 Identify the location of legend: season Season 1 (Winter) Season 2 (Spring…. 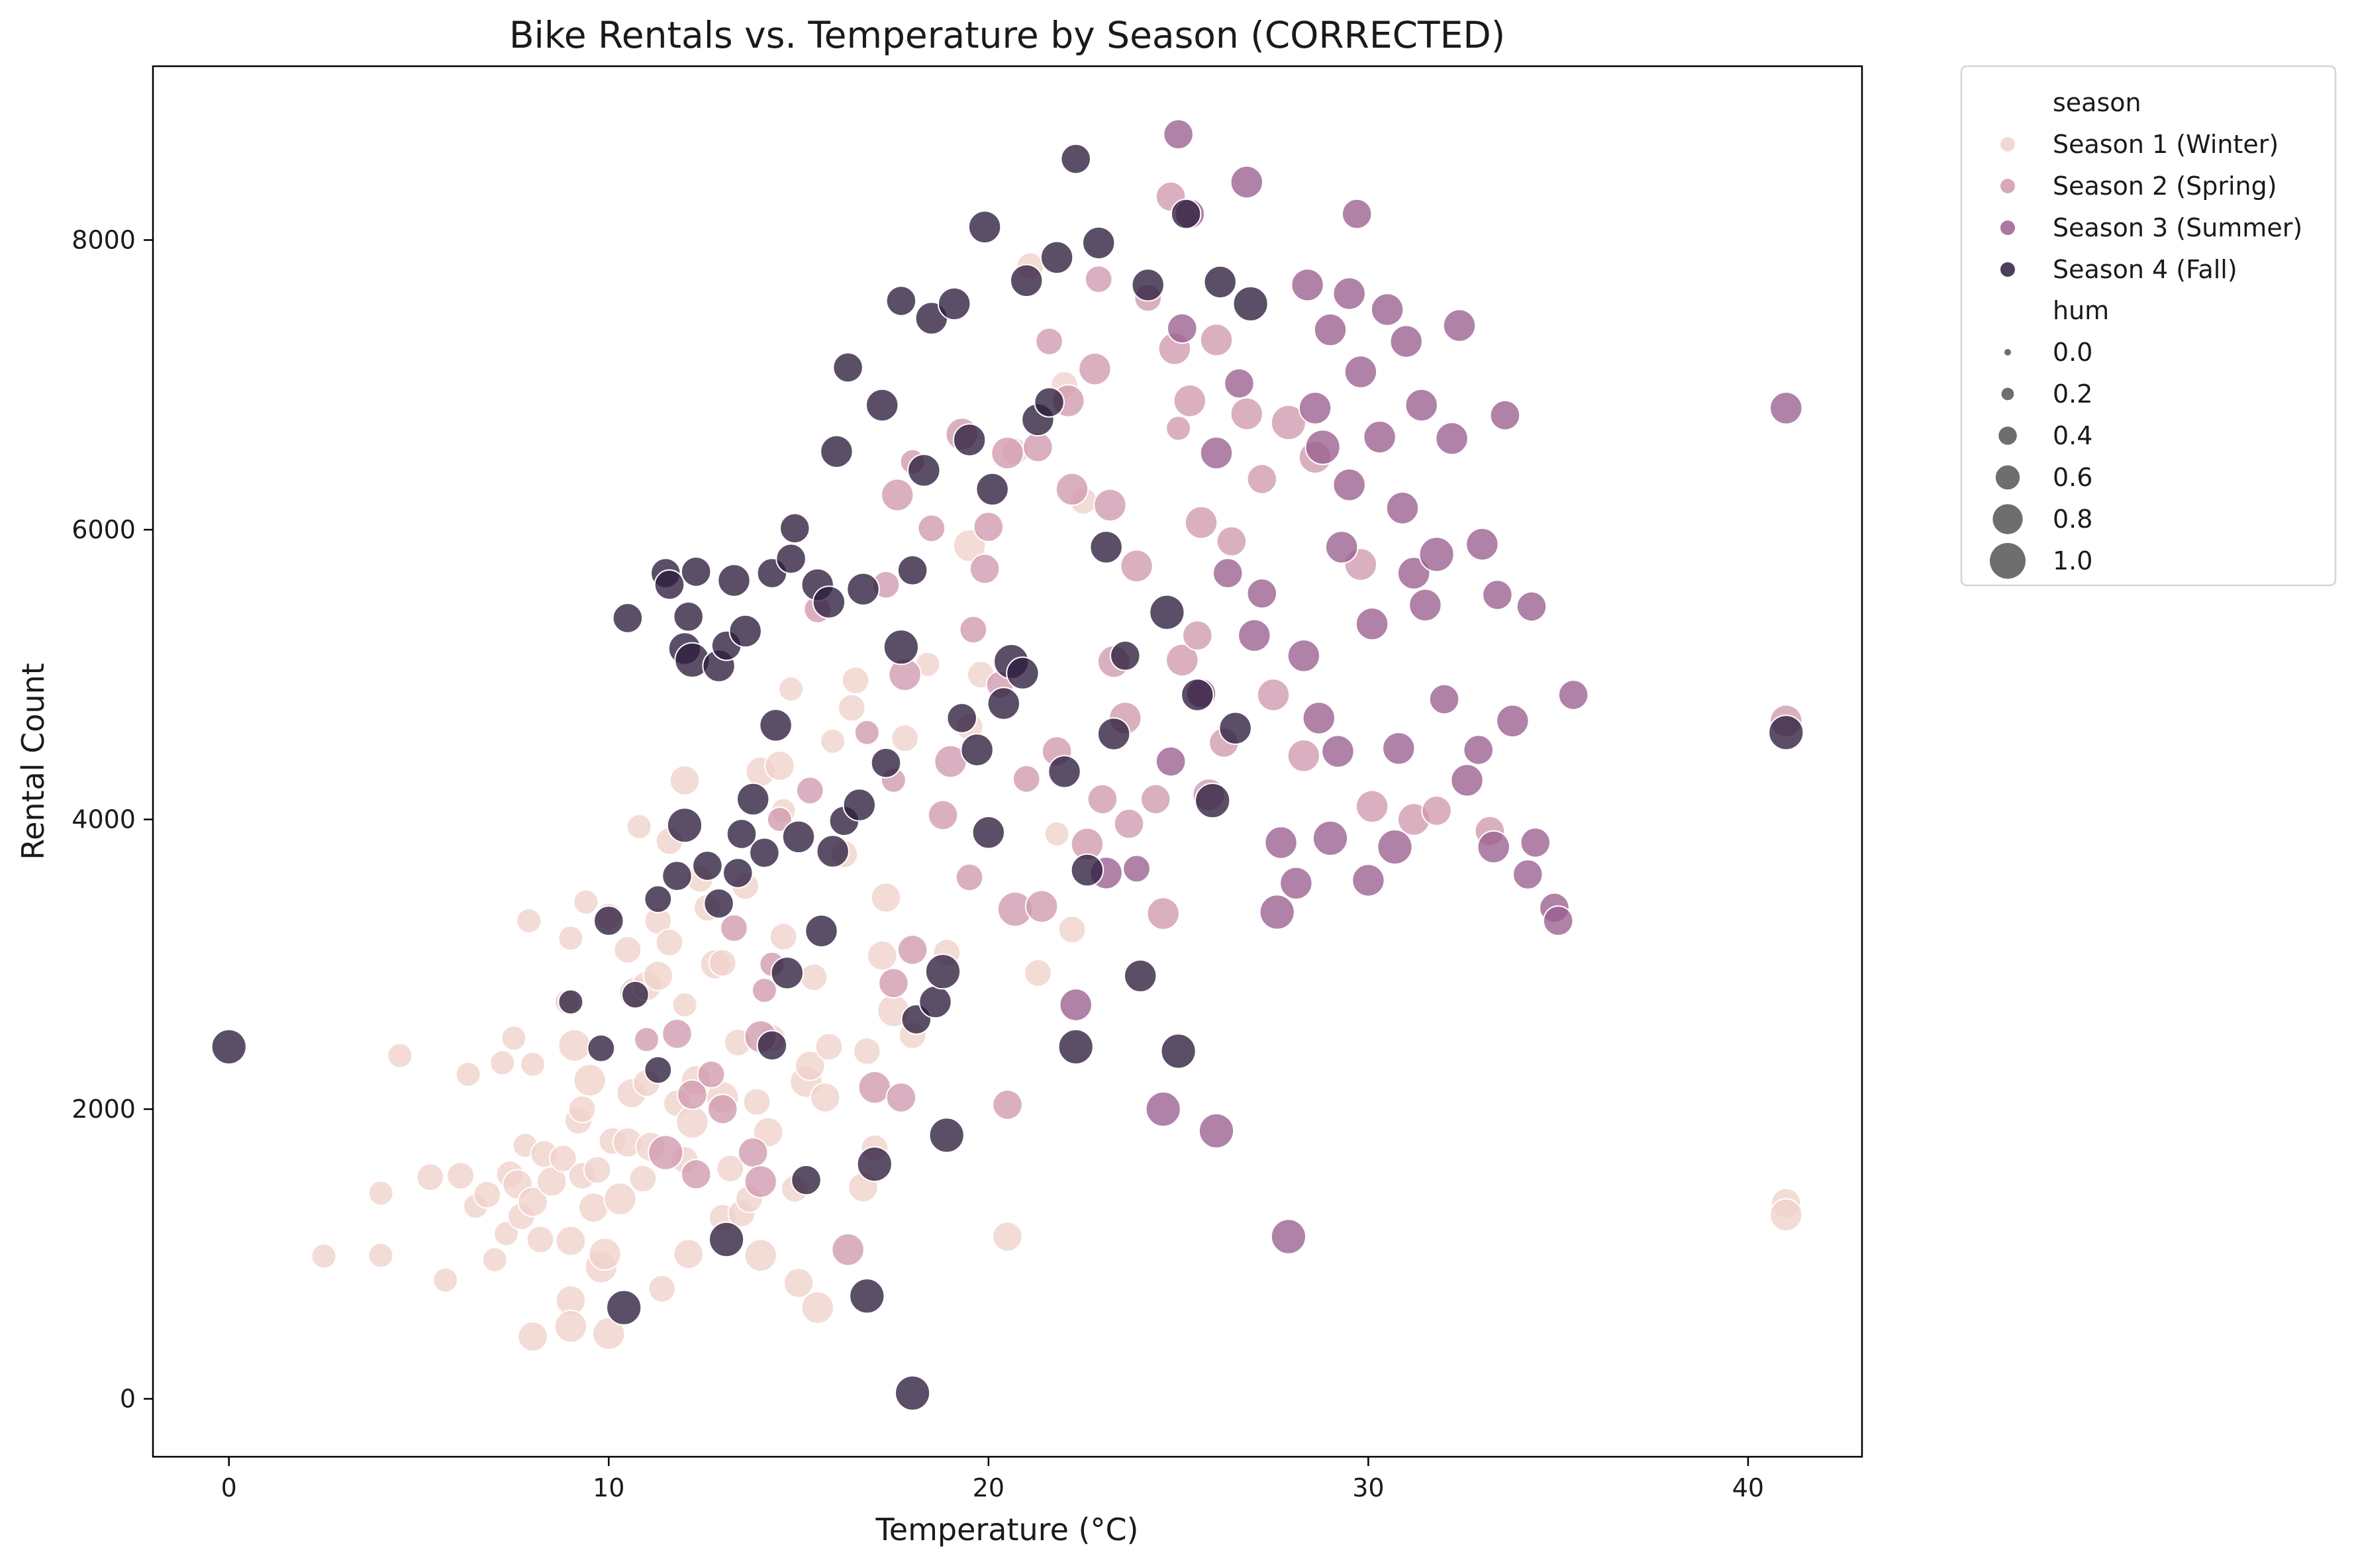
(2148, 326).